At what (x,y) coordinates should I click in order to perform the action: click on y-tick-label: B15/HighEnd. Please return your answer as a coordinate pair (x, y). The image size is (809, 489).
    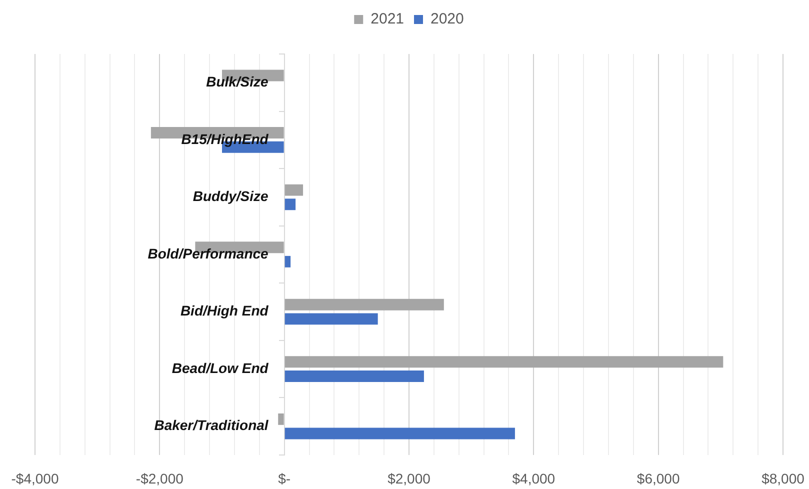
    Looking at the image, I should click on (225, 138).